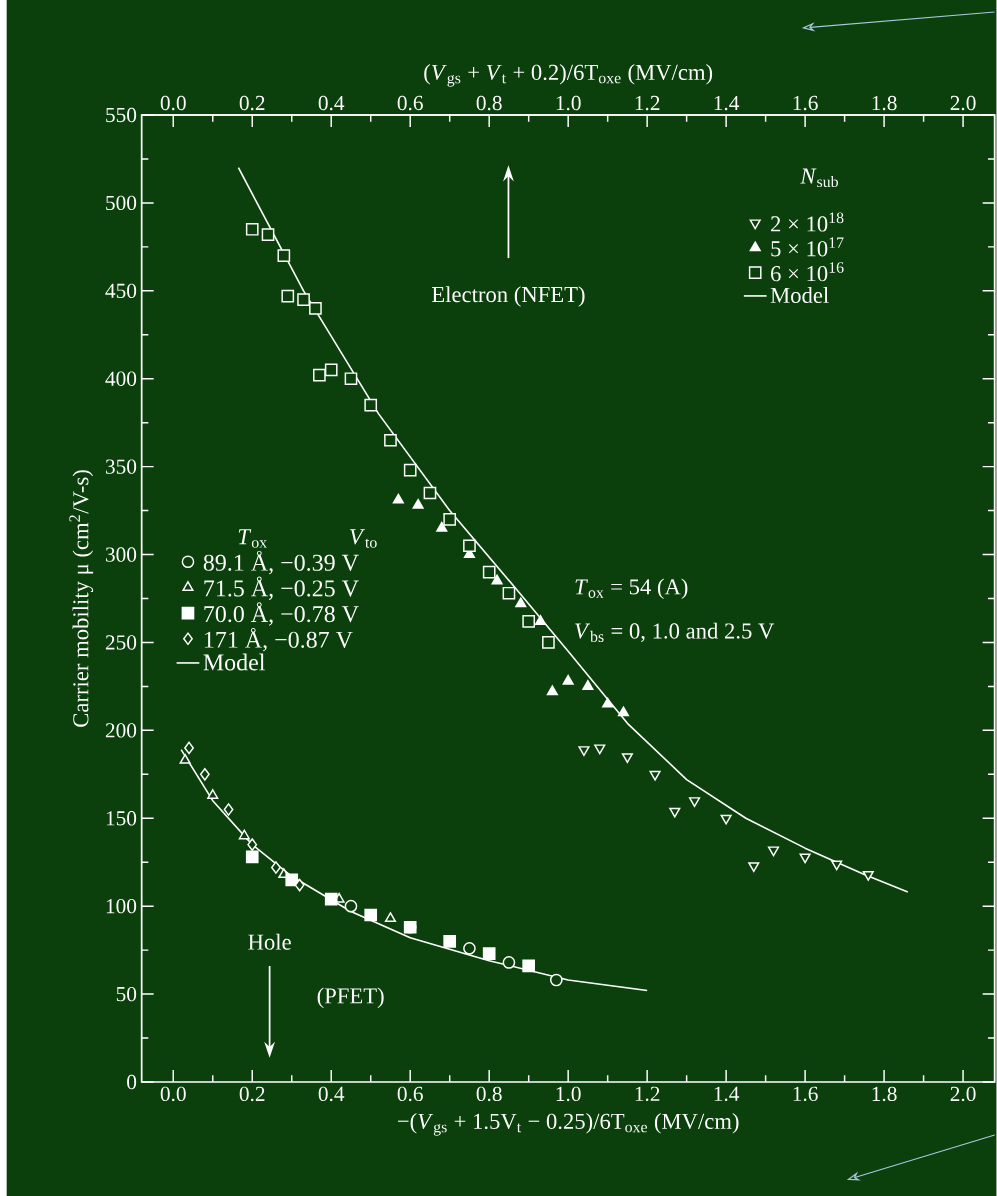  Describe the element at coordinates (727, 1094) in the screenshot. I see `x-tick-label: 1.4` at that location.